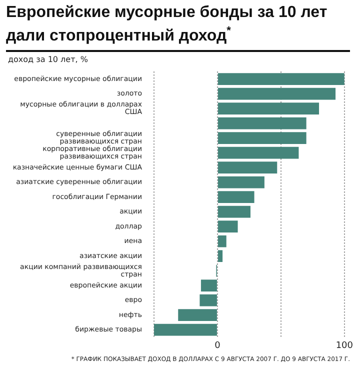 This screenshot has width=356, height=380. What do you see at coordinates (345, 345) in the screenshot?
I see `x-tick-label: 100` at bounding box center [345, 345].